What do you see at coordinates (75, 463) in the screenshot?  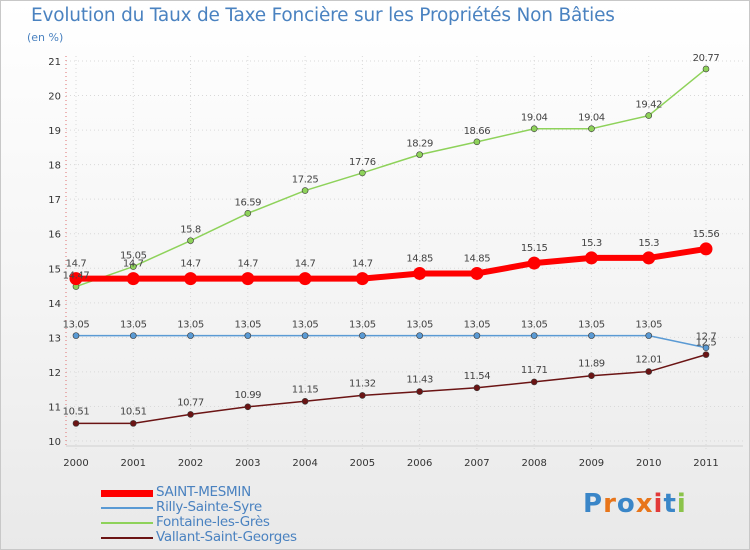 I see `x-tick-label: 2000` at bounding box center [75, 463].